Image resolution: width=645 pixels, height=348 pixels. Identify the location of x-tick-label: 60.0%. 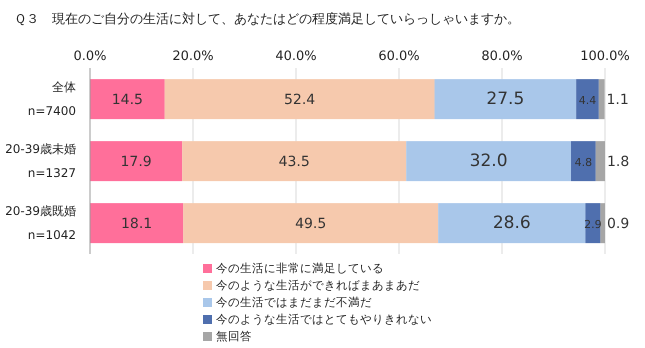
(399, 56).